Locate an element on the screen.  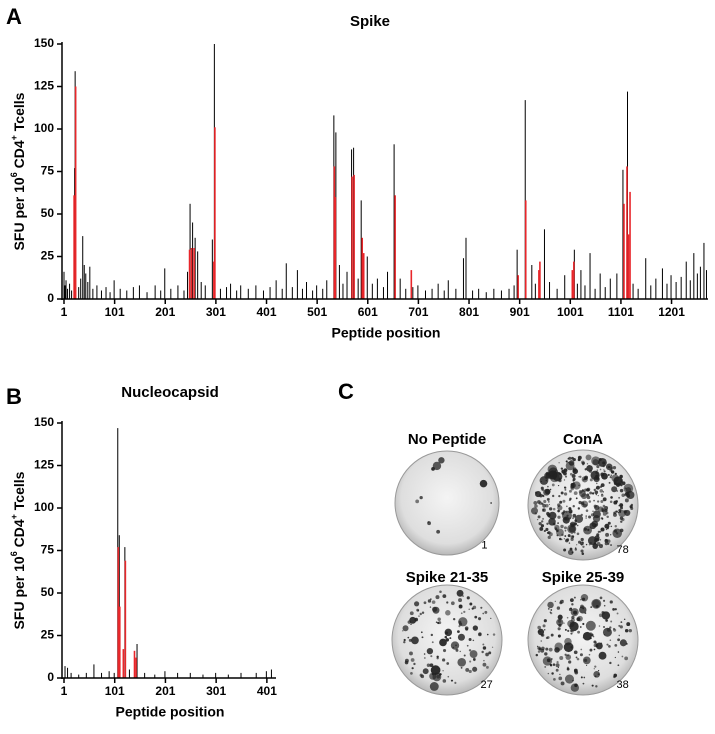
y-label-part: CD4 is located at coordinates (19, 535).